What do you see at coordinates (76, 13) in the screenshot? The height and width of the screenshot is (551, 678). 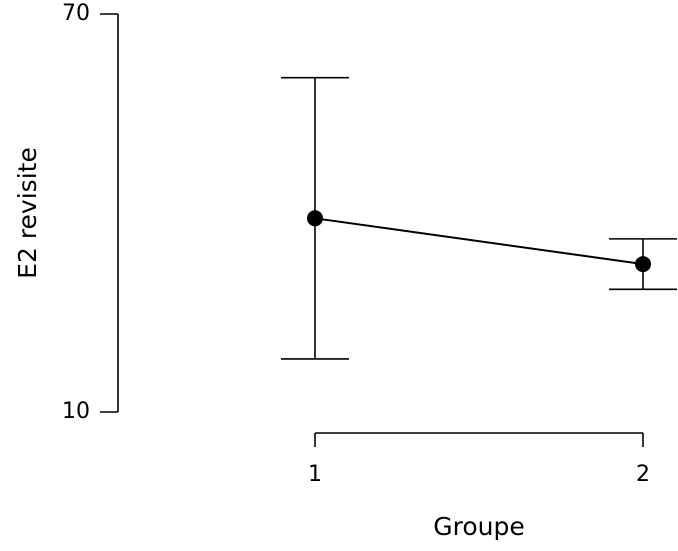 I see `y-tick-label: 70` at bounding box center [76, 13].